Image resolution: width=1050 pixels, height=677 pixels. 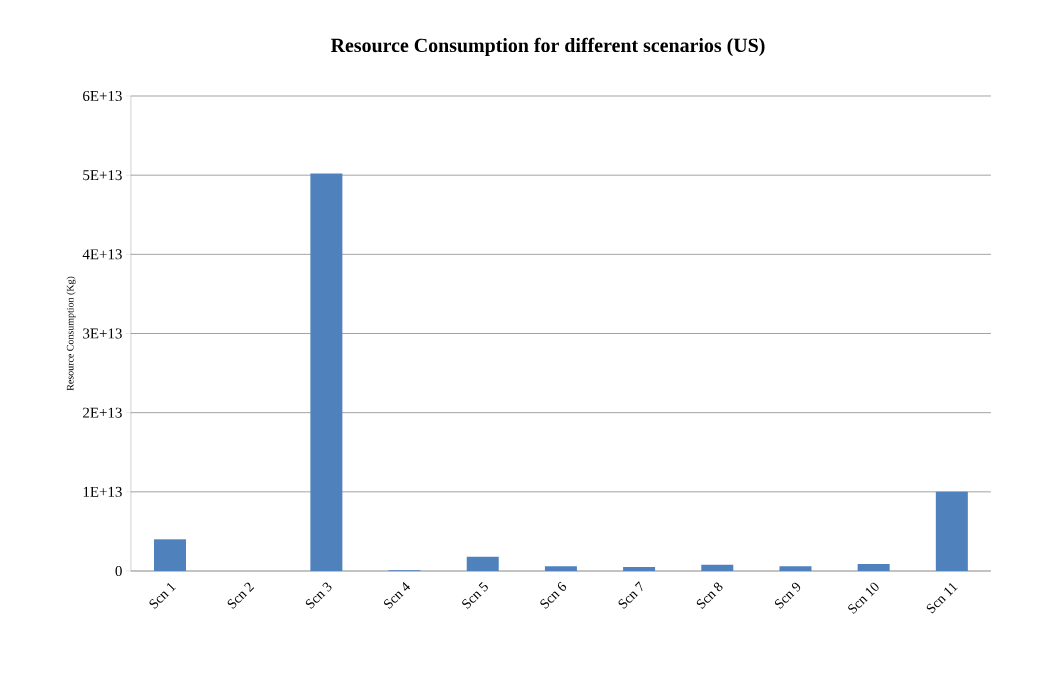 I want to click on y-tick-label: 6E+13, so click(x=102, y=96).